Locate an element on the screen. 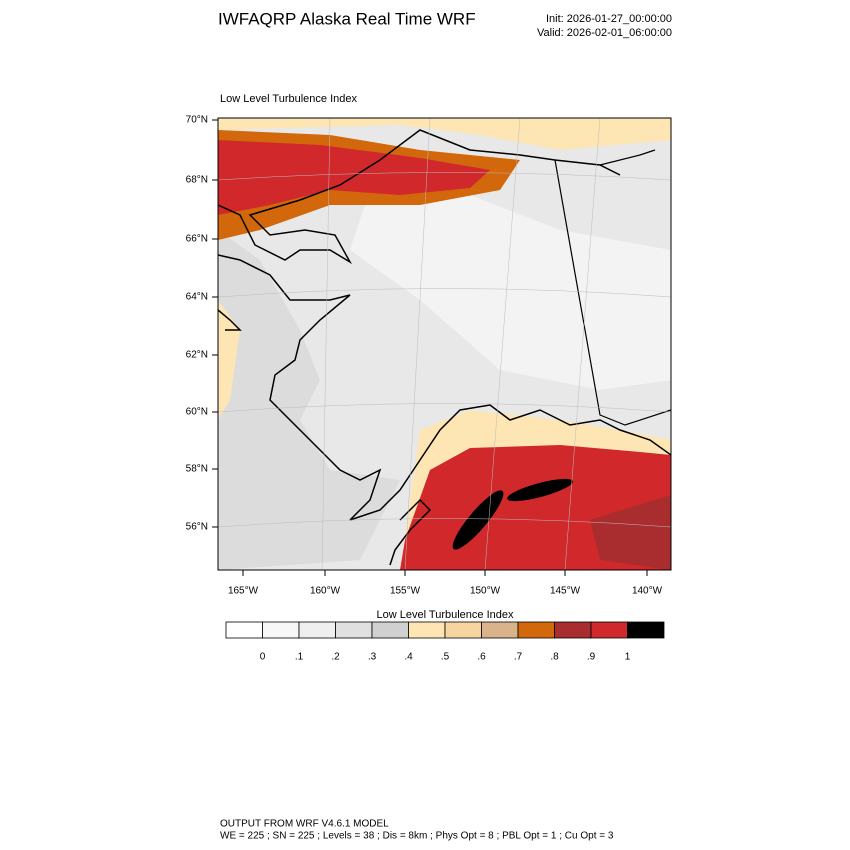  lon-label: 140°W is located at coordinates (647, 591).